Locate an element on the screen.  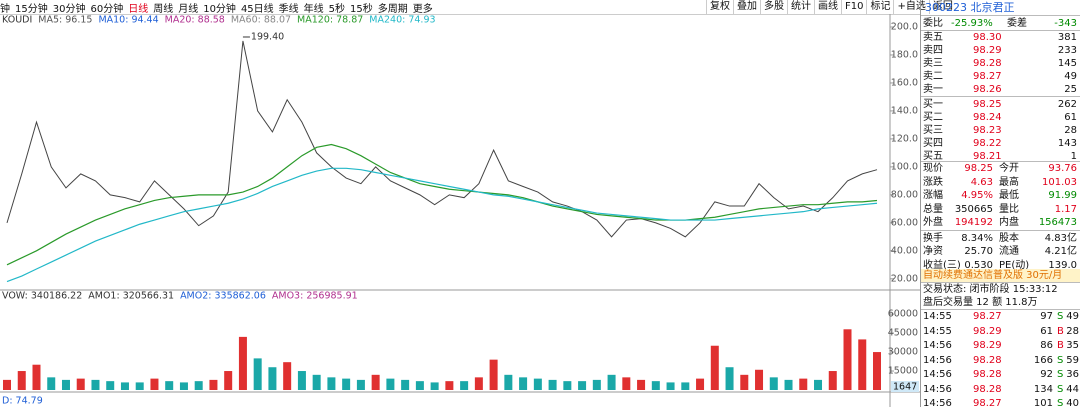
panel-row: 14:55 98.27 97 S 49 is located at coordinates (1000, 316).